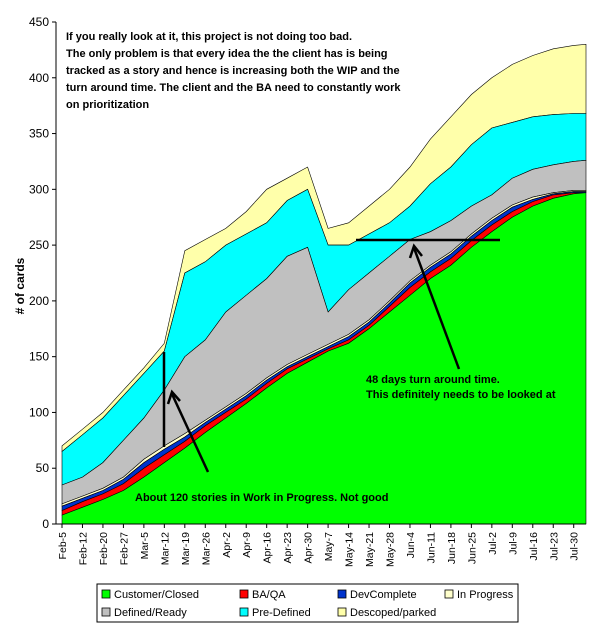 Image resolution: width=598 pixels, height=628 pixels. What do you see at coordinates (269, 595) in the screenshot?
I see `legend-label-ba-qa: BA/QA` at bounding box center [269, 595].